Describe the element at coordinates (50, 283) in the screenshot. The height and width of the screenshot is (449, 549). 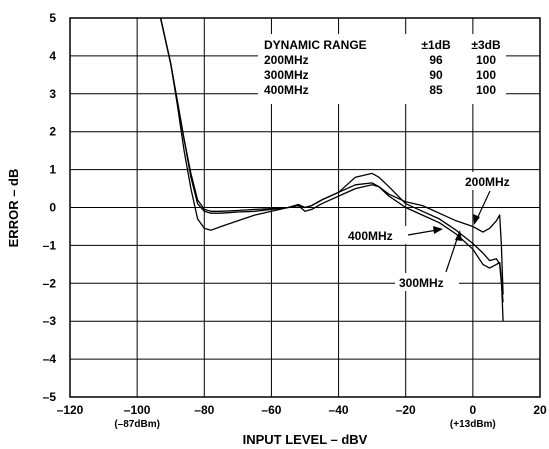
I see `y-tick-label: –2` at that location.